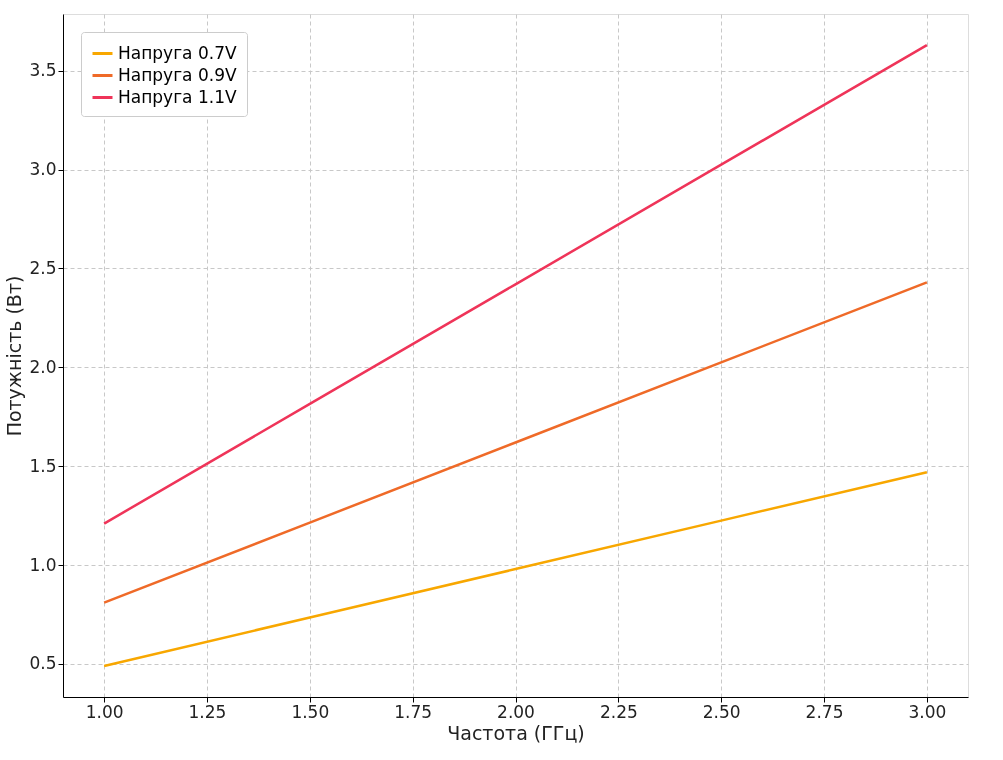 This screenshot has width=1003, height=760. I want to click on legend-label: Напруга 1.1V, so click(177, 96).